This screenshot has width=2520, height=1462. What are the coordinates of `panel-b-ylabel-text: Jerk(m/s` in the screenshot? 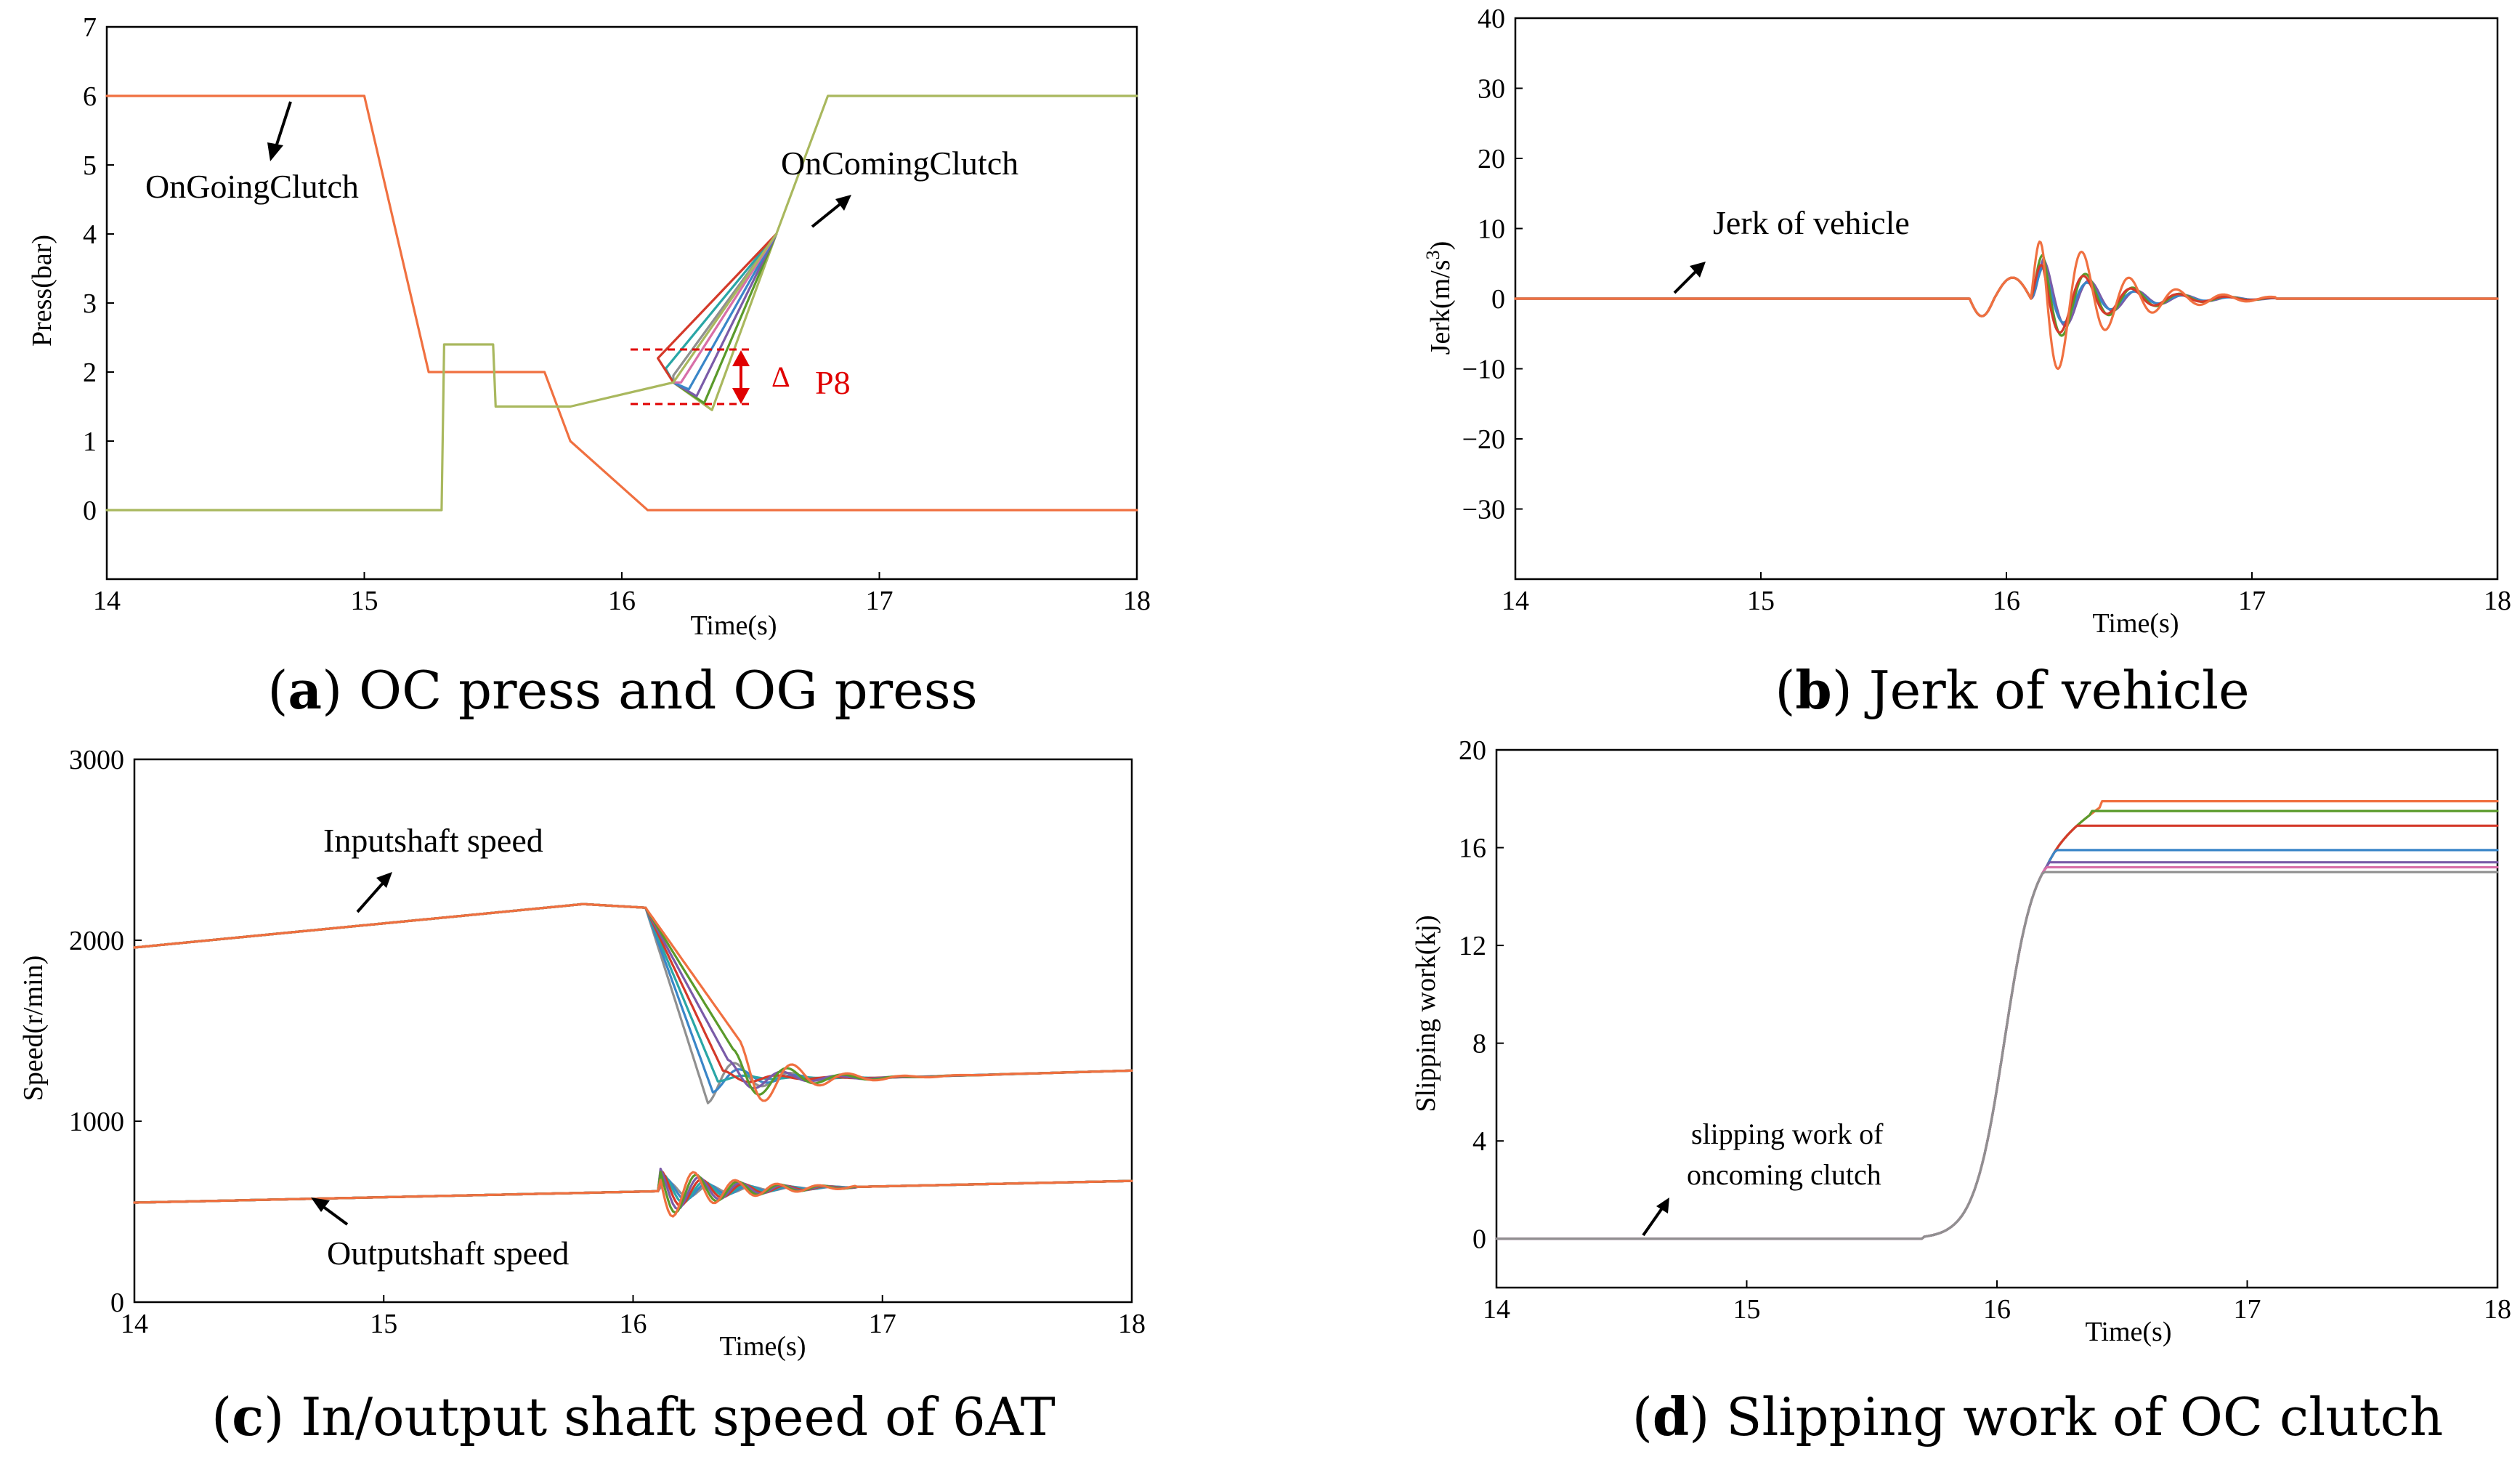 It's located at (1440, 307).